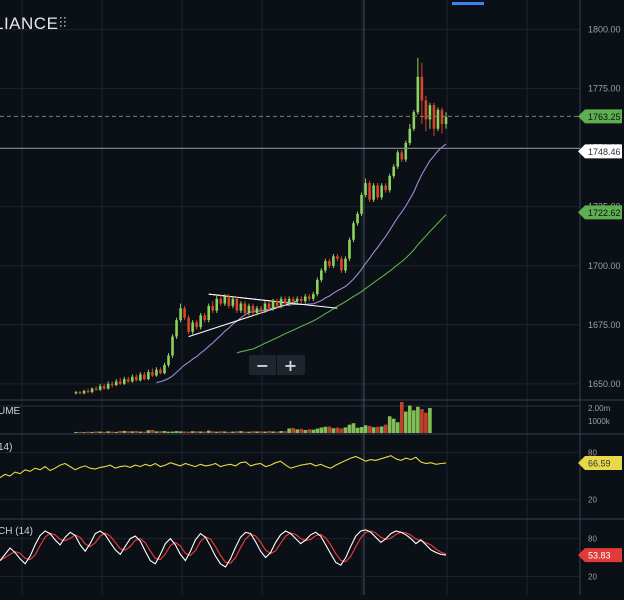 This screenshot has width=624, height=600. What do you see at coordinates (262, 365) in the screenshot?
I see `zoom-out-button: −` at bounding box center [262, 365].